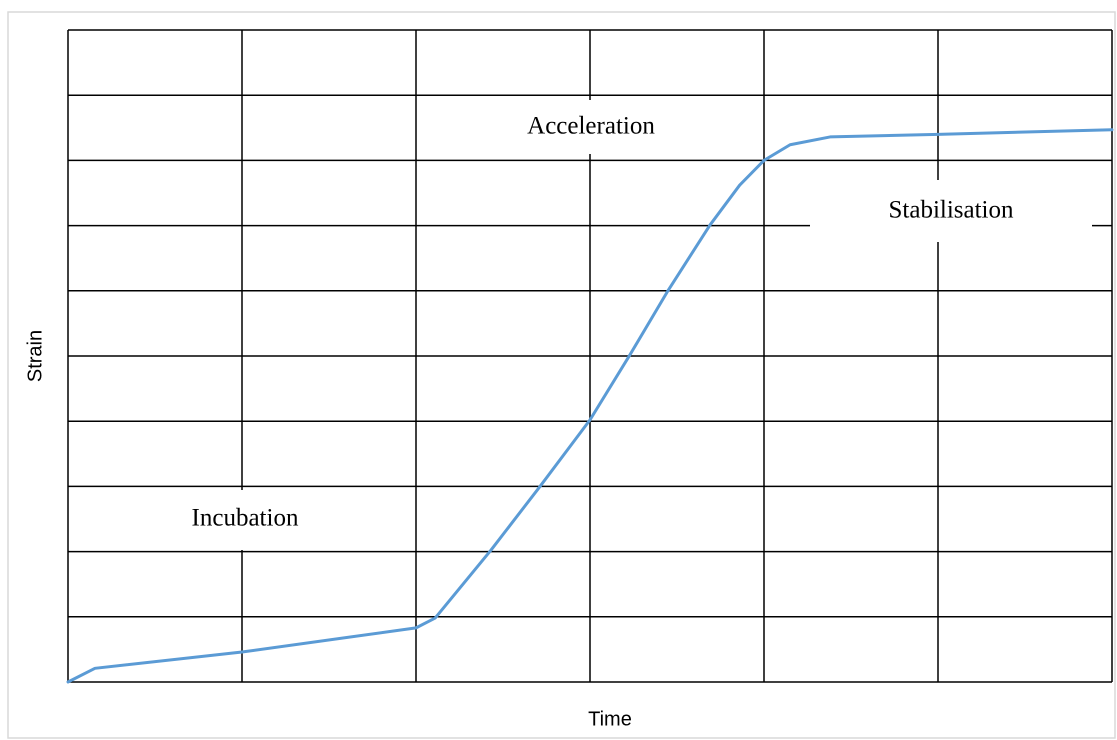  I want to click on annotation: Incubation, so click(245, 518).